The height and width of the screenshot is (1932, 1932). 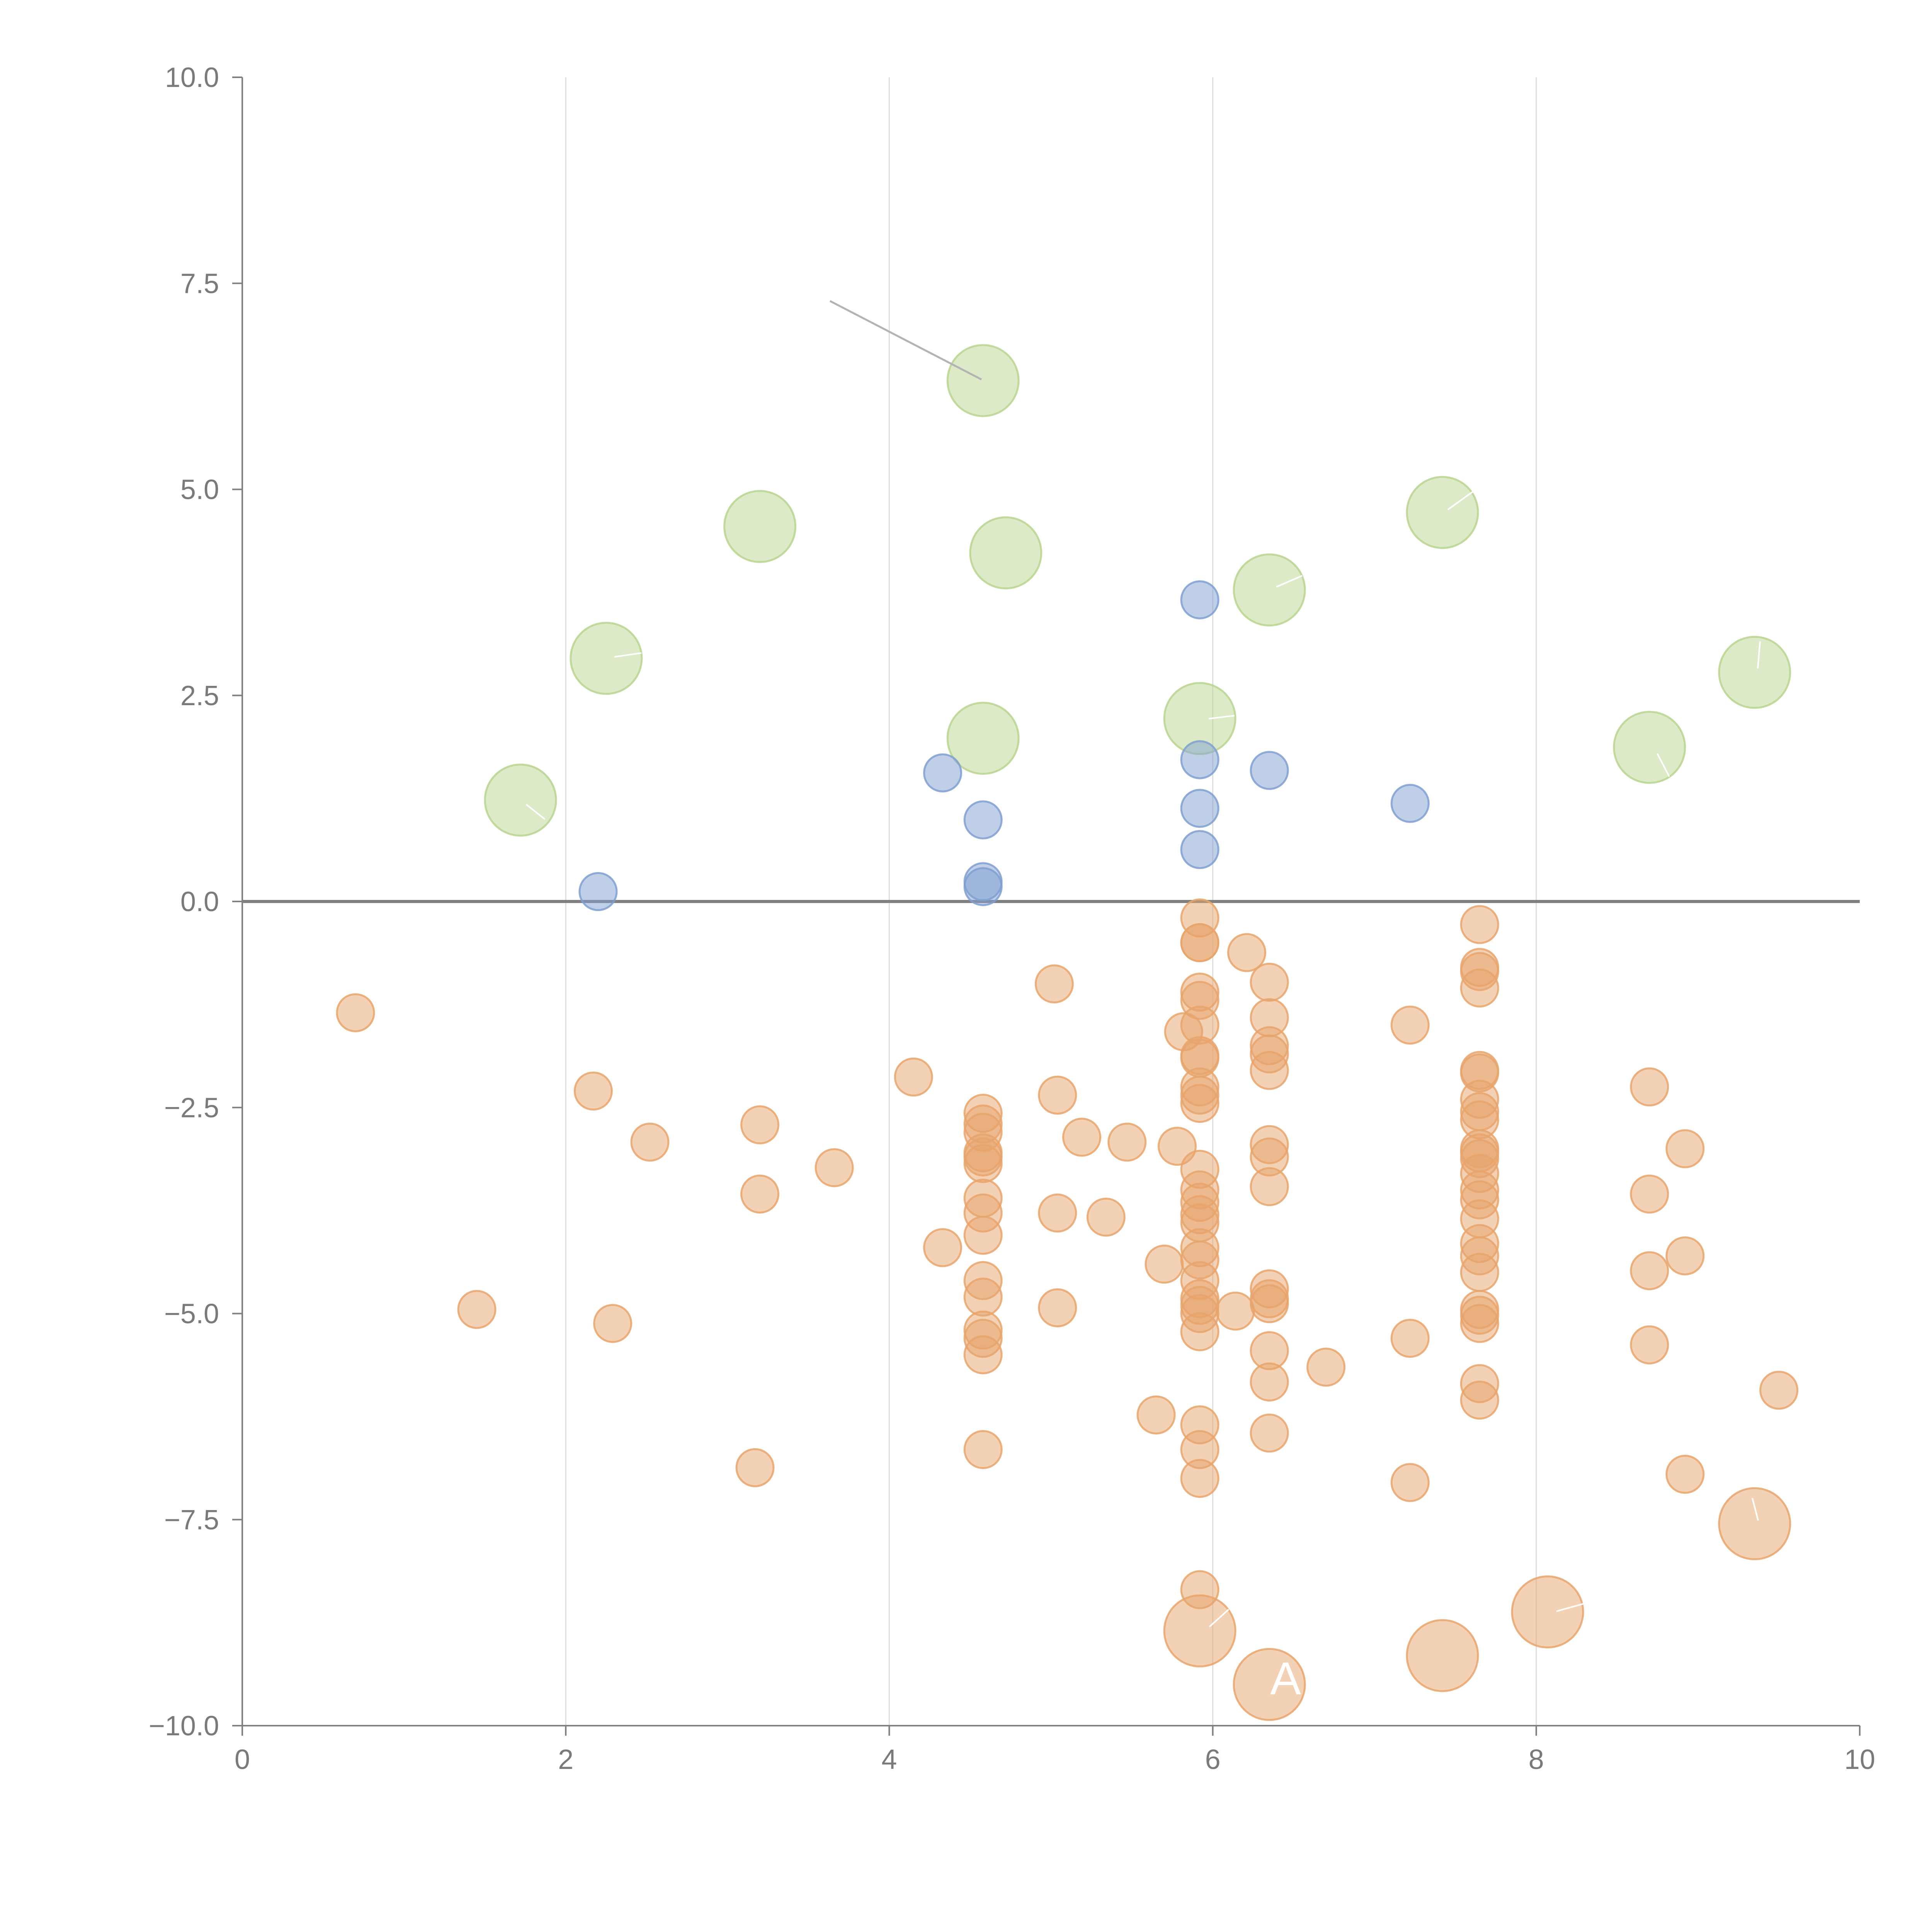 What do you see at coordinates (192, 78) in the screenshot?
I see `y-tick-label: 10.0` at bounding box center [192, 78].